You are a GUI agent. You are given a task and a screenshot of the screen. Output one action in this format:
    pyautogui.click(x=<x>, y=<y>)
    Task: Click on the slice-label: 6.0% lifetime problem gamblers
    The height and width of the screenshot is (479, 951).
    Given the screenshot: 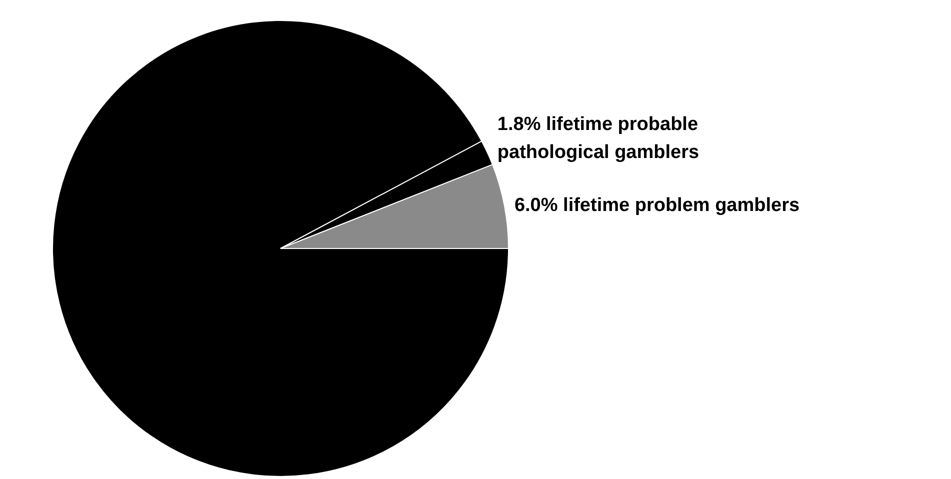 What is the action you would take?
    pyautogui.click(x=657, y=205)
    